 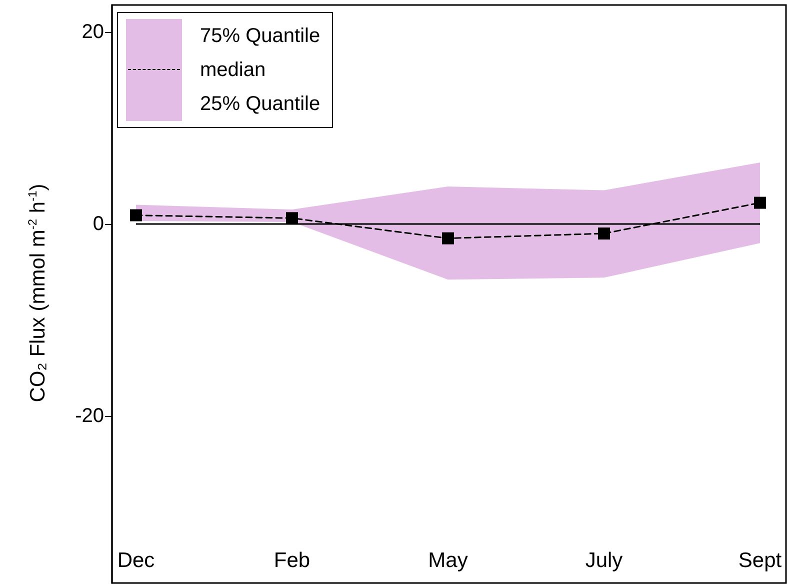 I want to click on annotation: 25% Quantile, so click(x=260, y=104).